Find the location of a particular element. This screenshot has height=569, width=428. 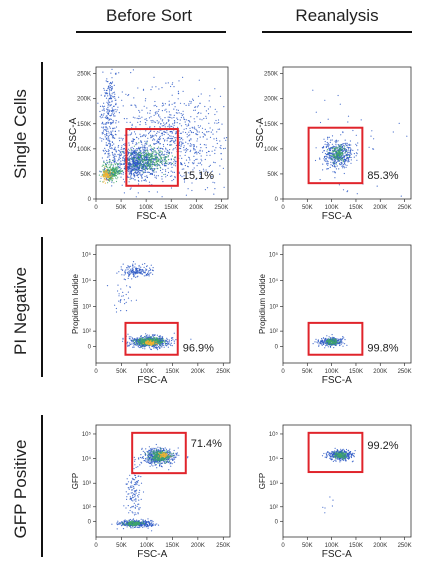

gate-percent-label: 96.9% is located at coordinates (198, 349).